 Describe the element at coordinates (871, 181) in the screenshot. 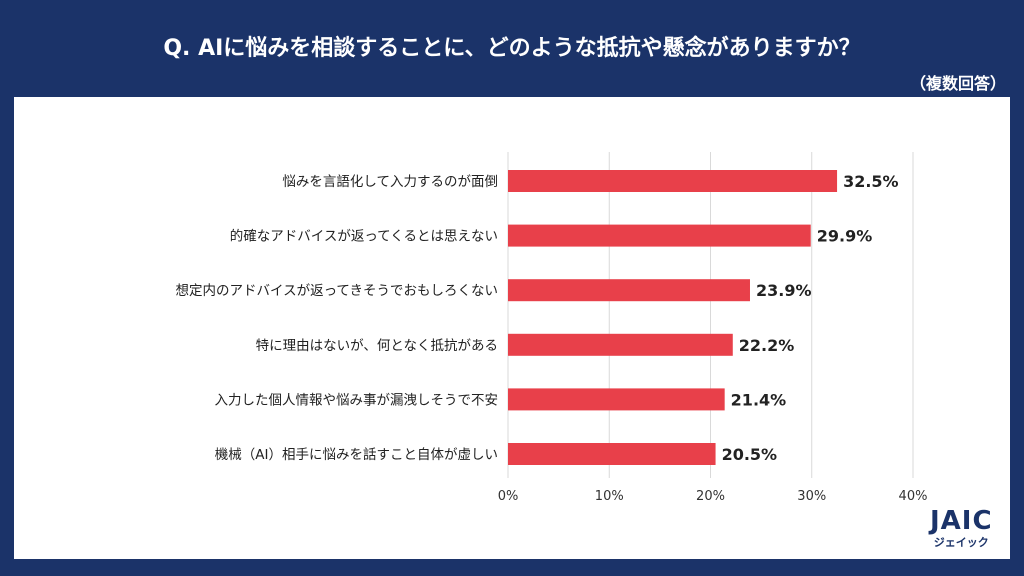

I see `data-label: 32.5%` at that location.